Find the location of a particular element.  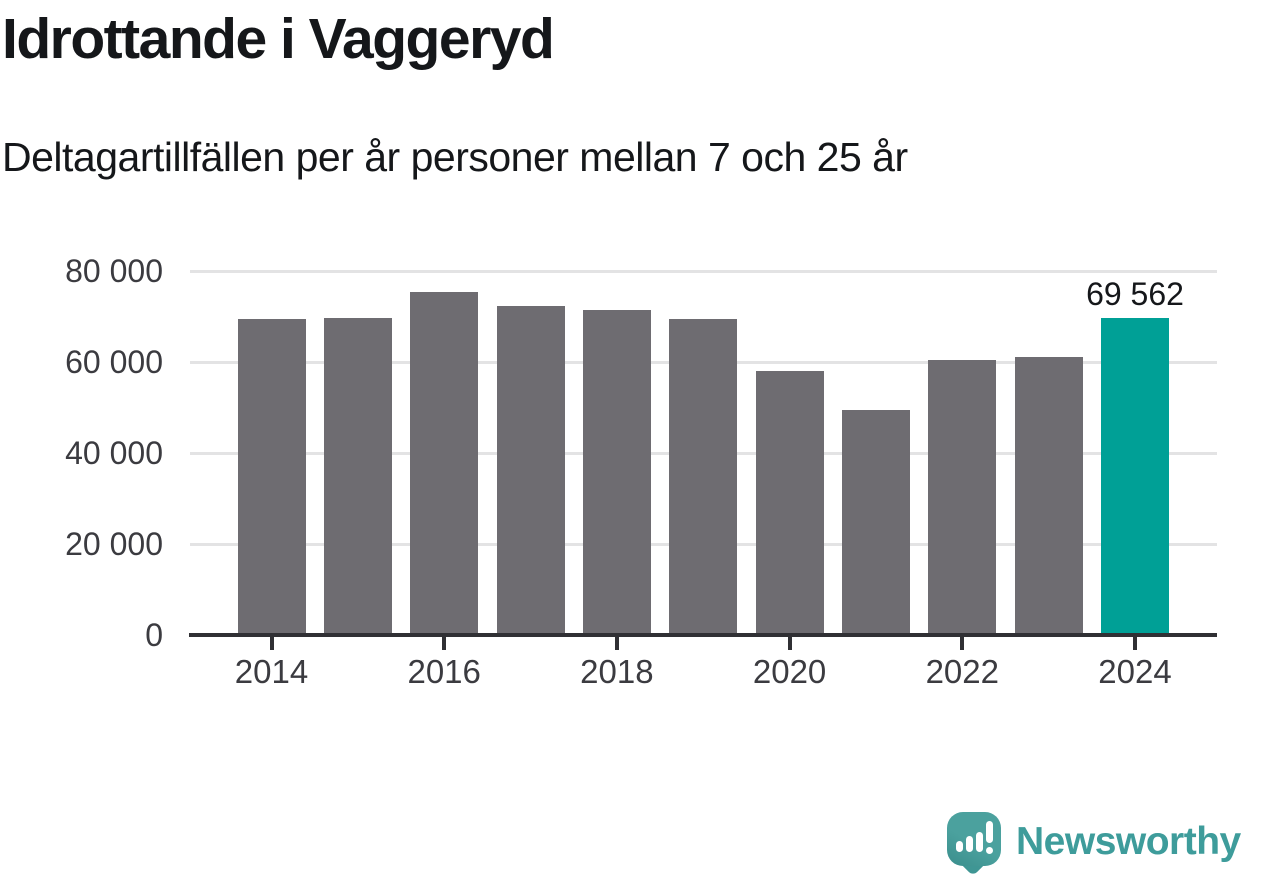

brand-footer: Newsworthy is located at coordinates (631, 842).